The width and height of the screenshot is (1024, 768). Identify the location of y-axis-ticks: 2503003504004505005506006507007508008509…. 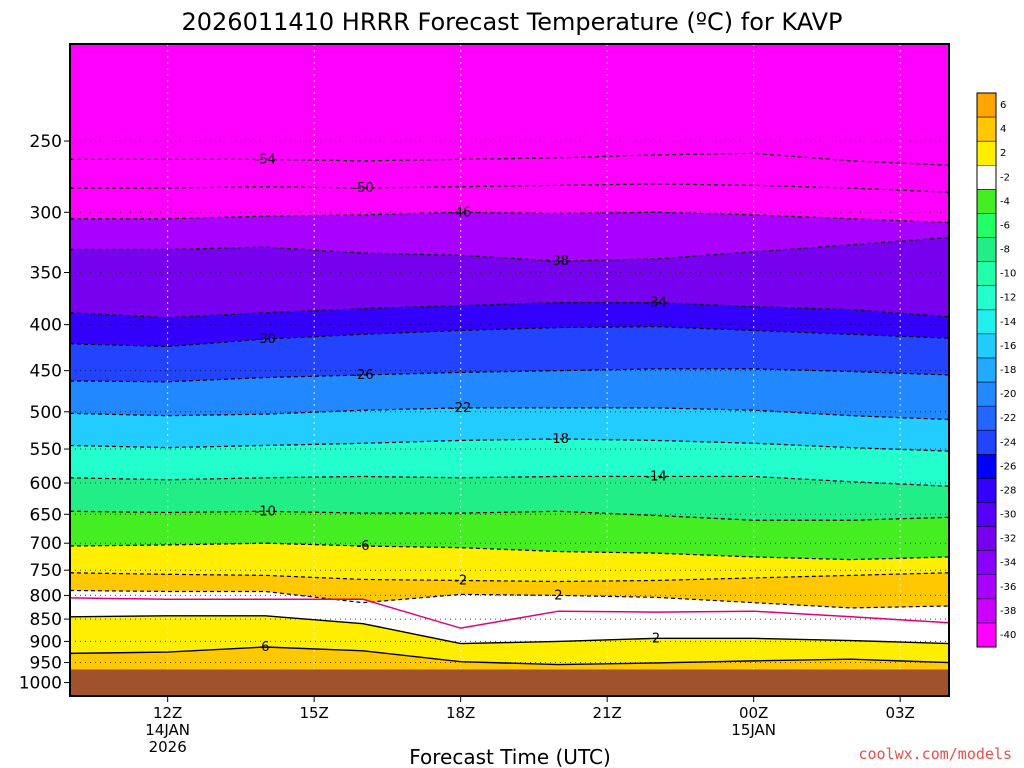
(44, 413).